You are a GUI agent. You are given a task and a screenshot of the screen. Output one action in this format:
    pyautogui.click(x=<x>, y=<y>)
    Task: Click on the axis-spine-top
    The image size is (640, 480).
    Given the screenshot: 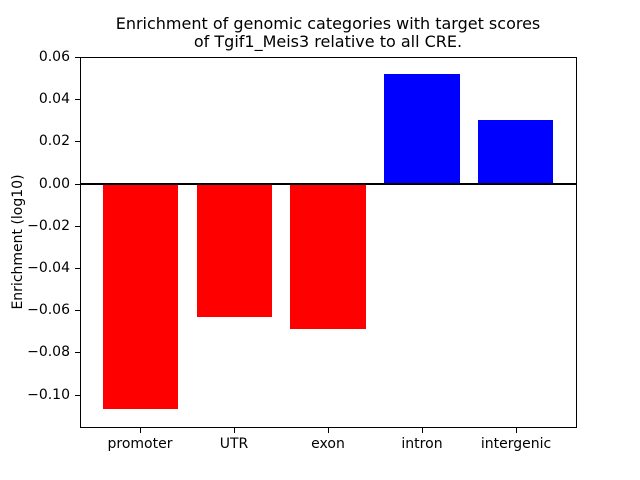 What is the action you would take?
    pyautogui.click(x=328, y=57)
    